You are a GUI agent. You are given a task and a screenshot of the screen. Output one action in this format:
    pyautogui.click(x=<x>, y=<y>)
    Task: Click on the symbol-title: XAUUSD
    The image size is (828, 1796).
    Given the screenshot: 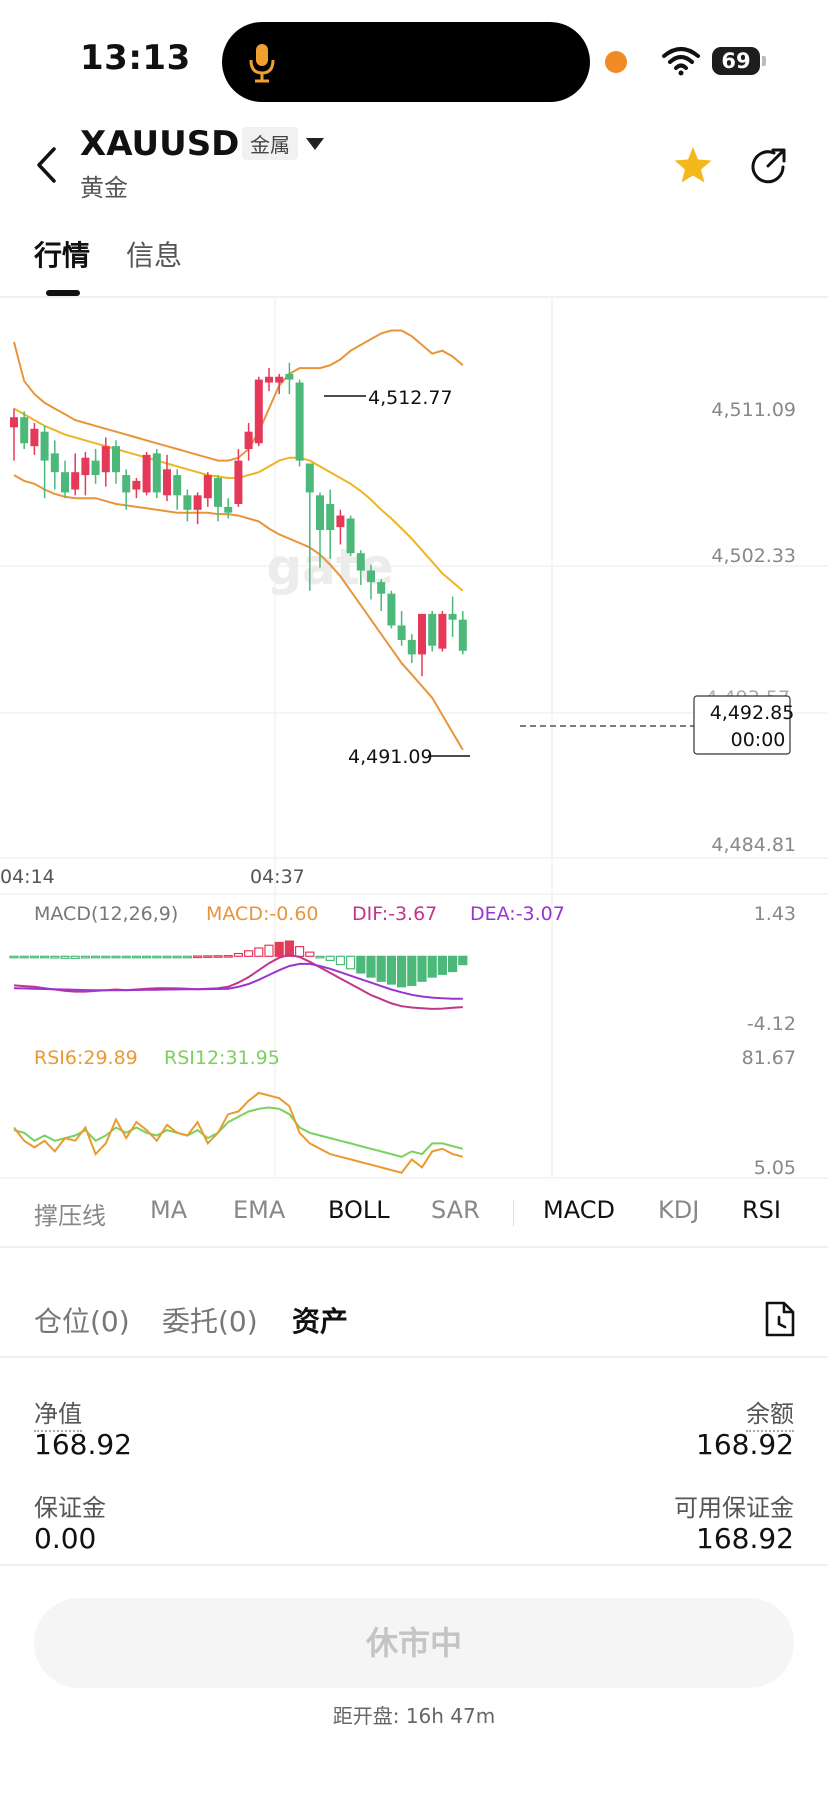 What is the action you would take?
    pyautogui.click(x=160, y=144)
    